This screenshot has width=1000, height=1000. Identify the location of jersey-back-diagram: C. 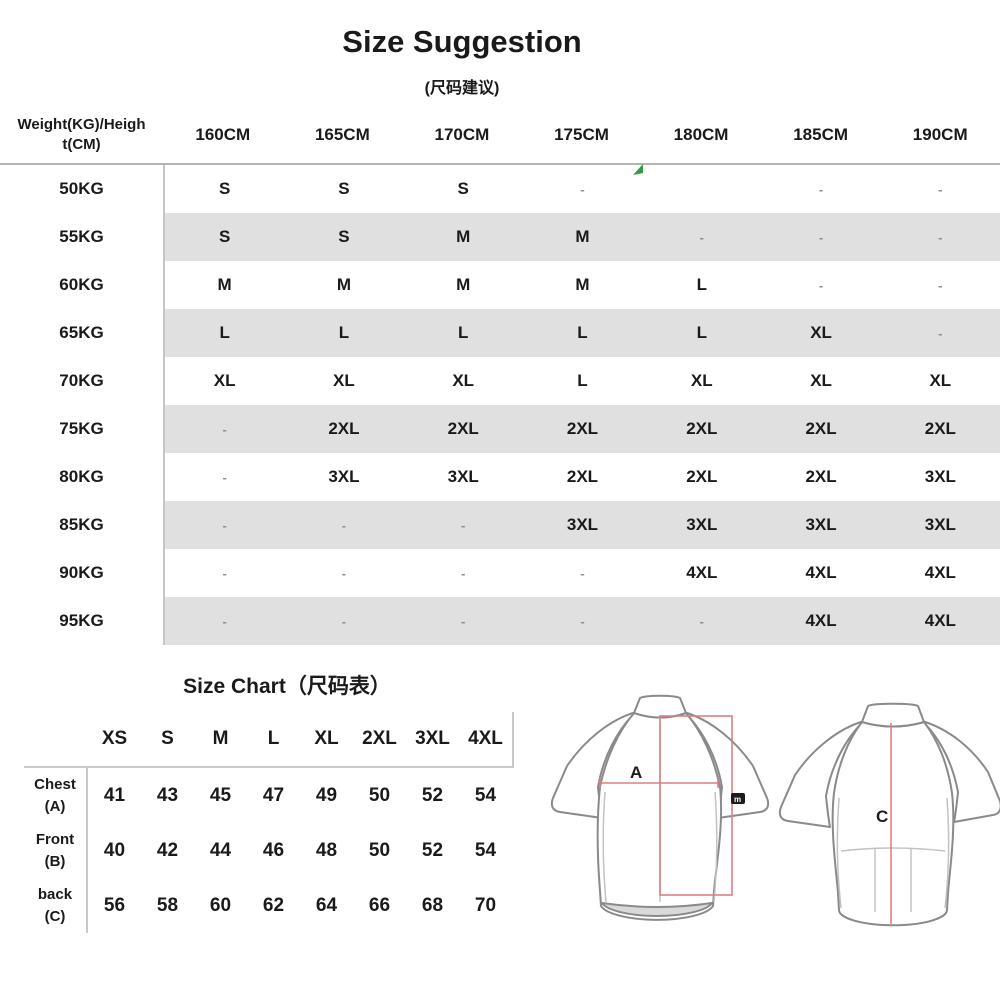
(889, 814).